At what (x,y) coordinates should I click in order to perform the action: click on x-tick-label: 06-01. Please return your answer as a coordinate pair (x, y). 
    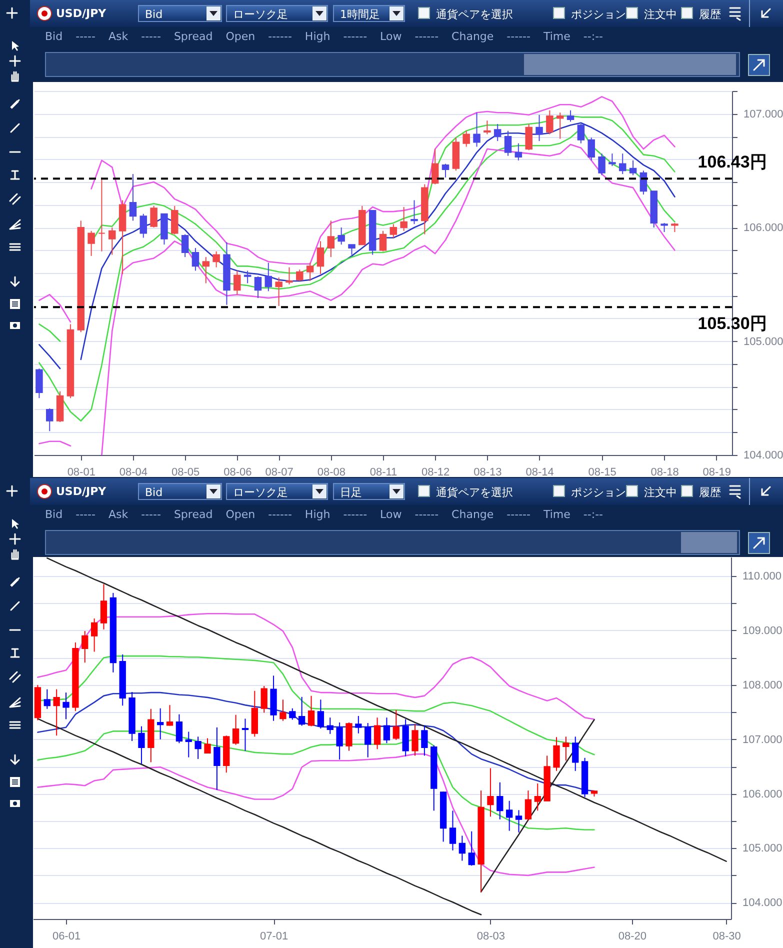
    Looking at the image, I should click on (66, 936).